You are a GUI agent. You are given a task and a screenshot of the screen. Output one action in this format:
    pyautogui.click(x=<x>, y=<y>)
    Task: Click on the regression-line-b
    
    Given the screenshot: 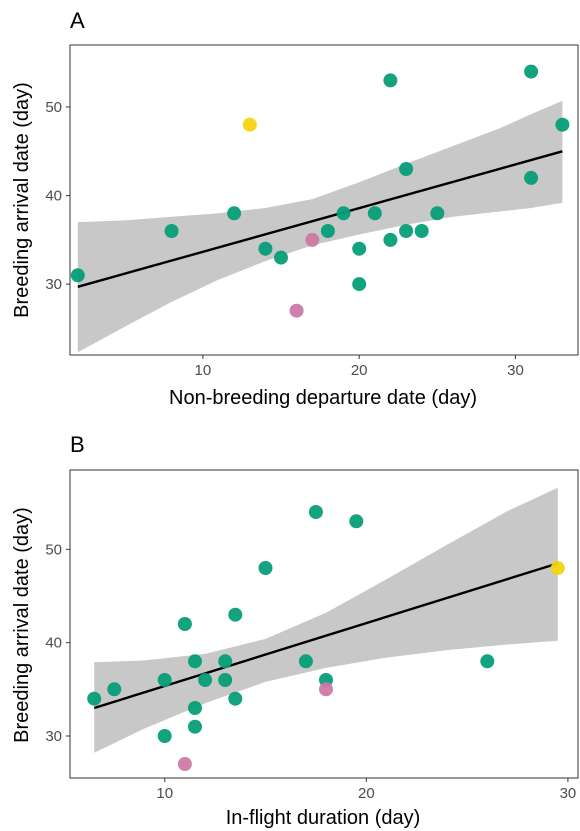 What is the action you would take?
    pyautogui.click(x=326, y=636)
    